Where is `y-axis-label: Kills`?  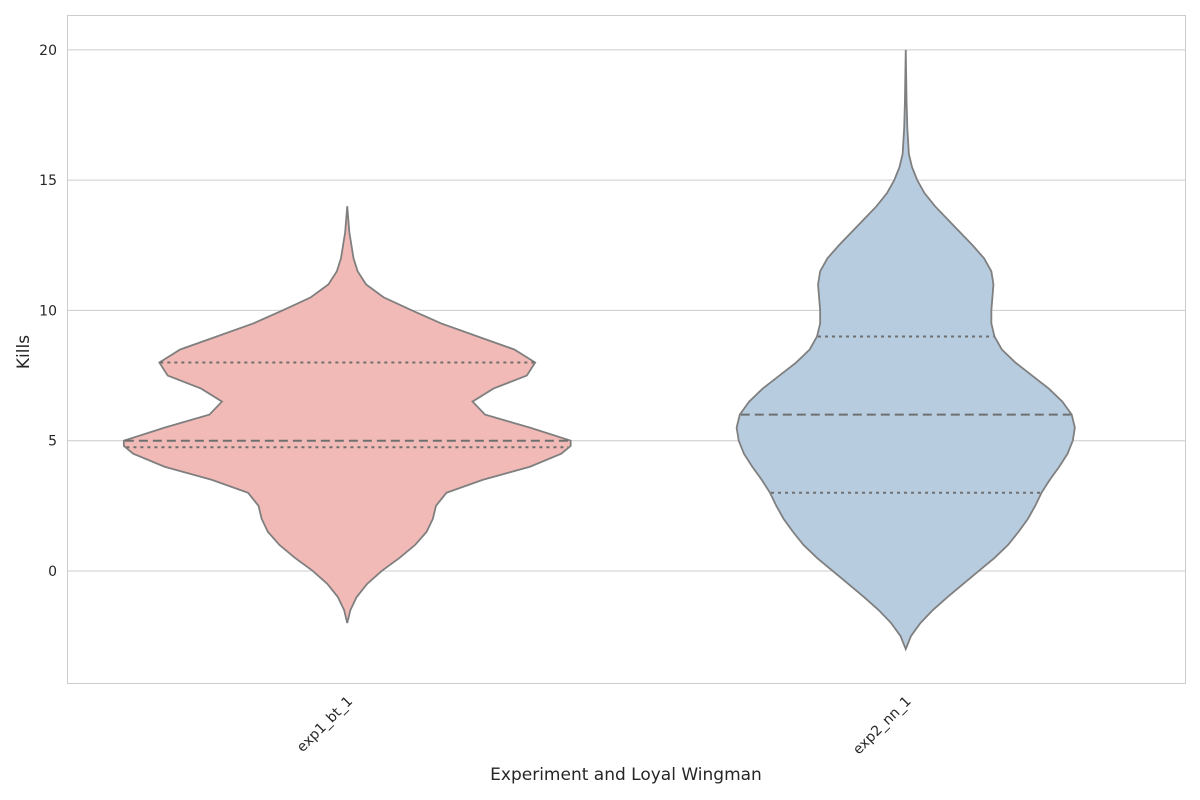 y-axis-label: Kills is located at coordinates (24, 352).